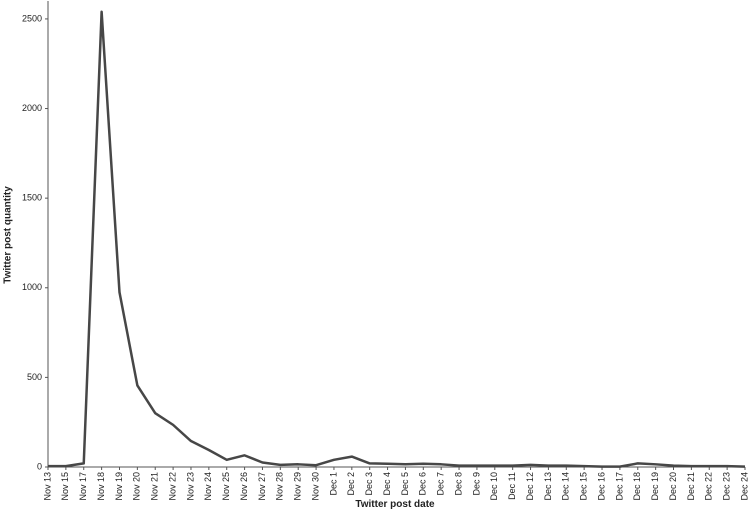  What do you see at coordinates (208, 486) in the screenshot?
I see `x-tick-label: Nov 24` at bounding box center [208, 486].